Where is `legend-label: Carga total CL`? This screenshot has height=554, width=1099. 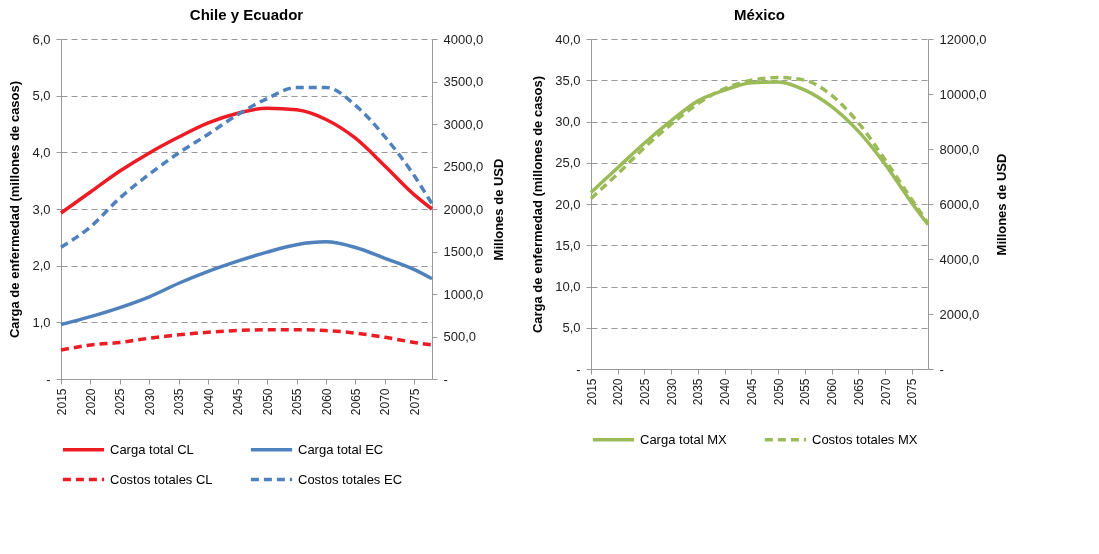 legend-label: Carga total CL is located at coordinates (152, 449).